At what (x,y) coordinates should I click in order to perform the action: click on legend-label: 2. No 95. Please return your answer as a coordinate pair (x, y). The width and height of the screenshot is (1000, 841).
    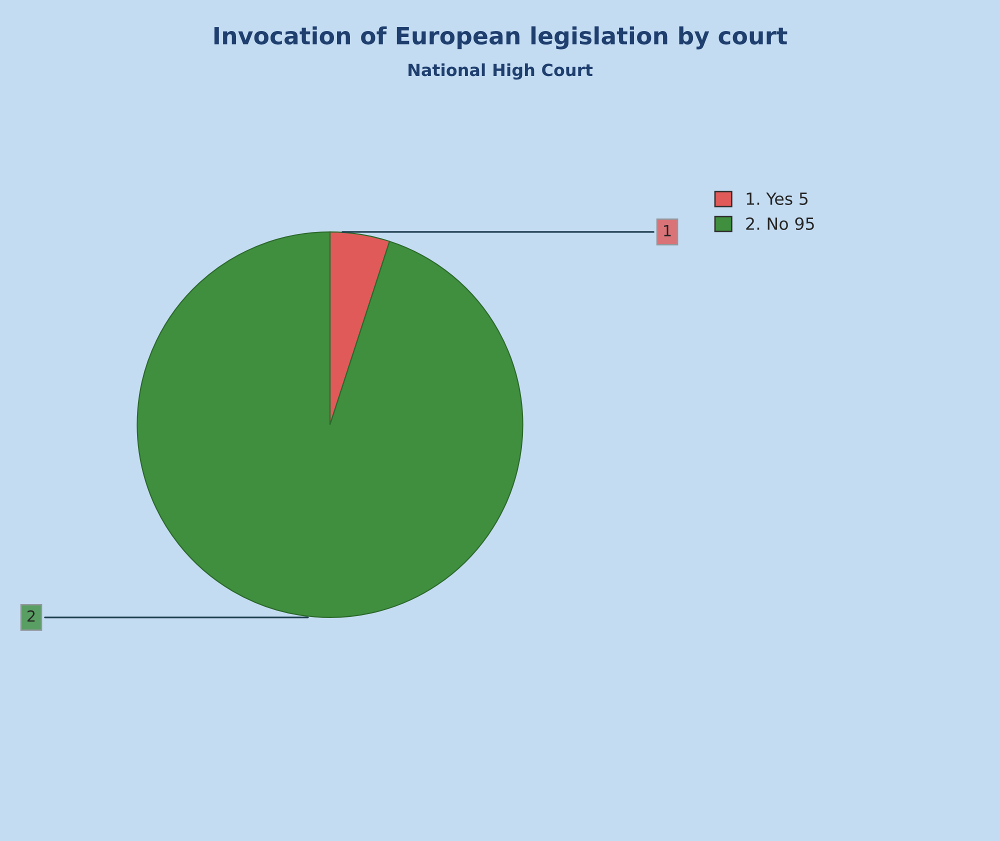
    Looking at the image, I should click on (780, 223).